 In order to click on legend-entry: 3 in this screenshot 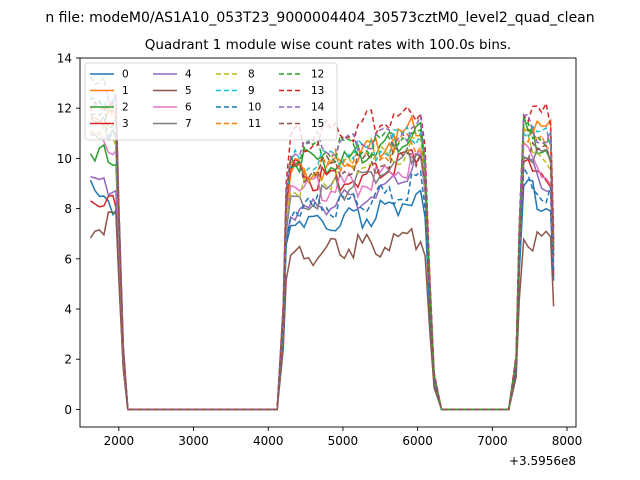, I will do `click(125, 124)`.